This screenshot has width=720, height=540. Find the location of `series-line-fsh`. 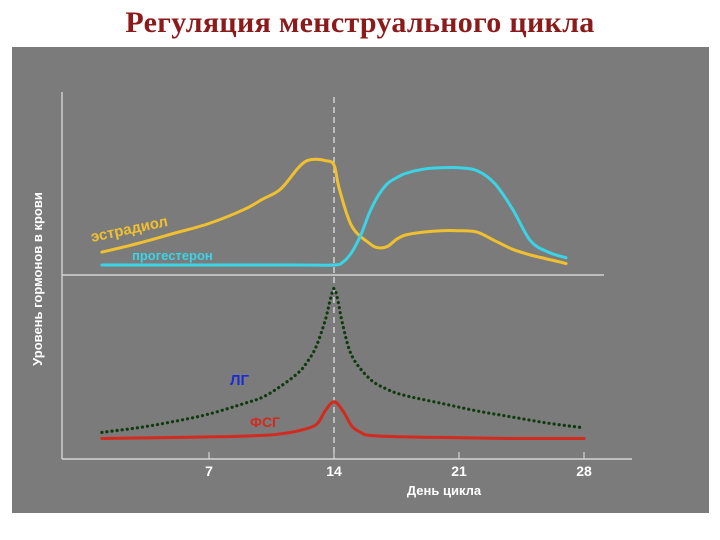

series-line-fsh is located at coordinates (343, 420).